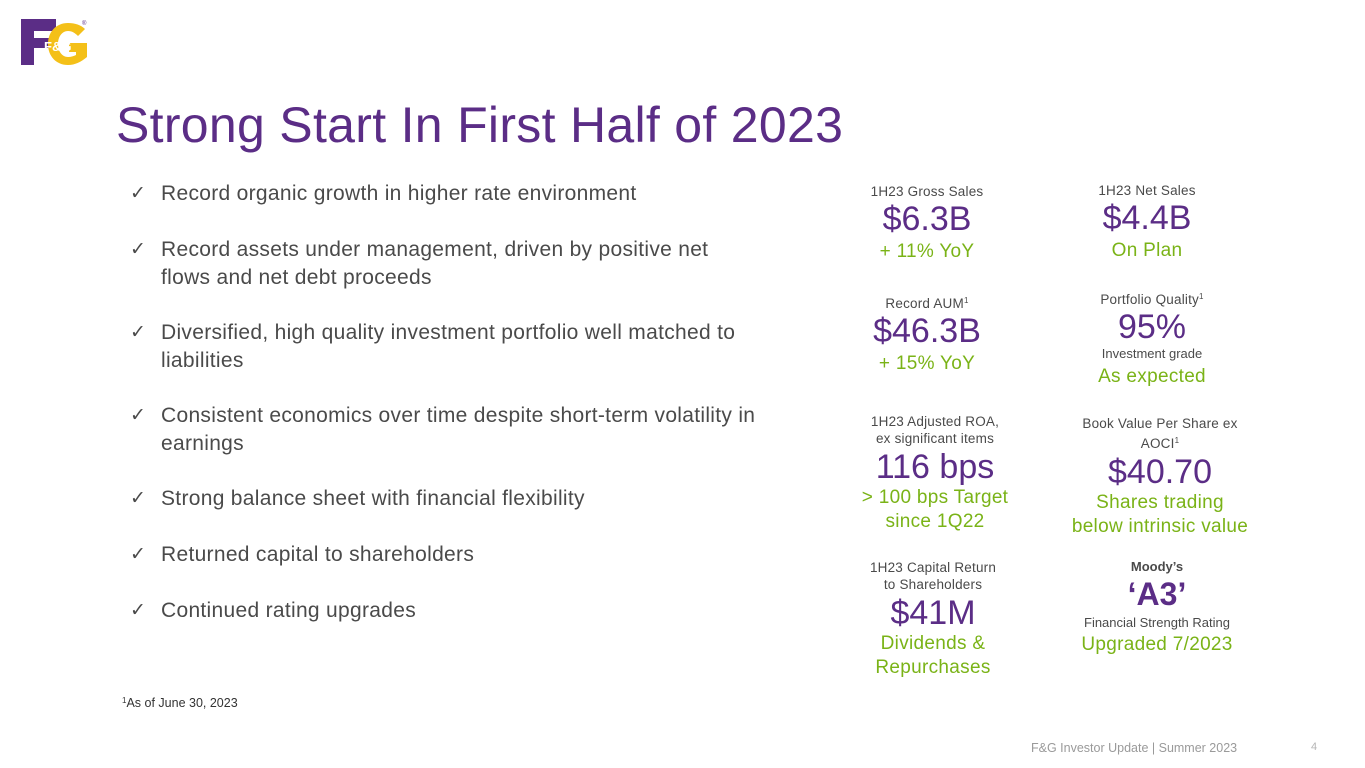  I want to click on metric-subtext: Shares trading, so click(1160, 502).